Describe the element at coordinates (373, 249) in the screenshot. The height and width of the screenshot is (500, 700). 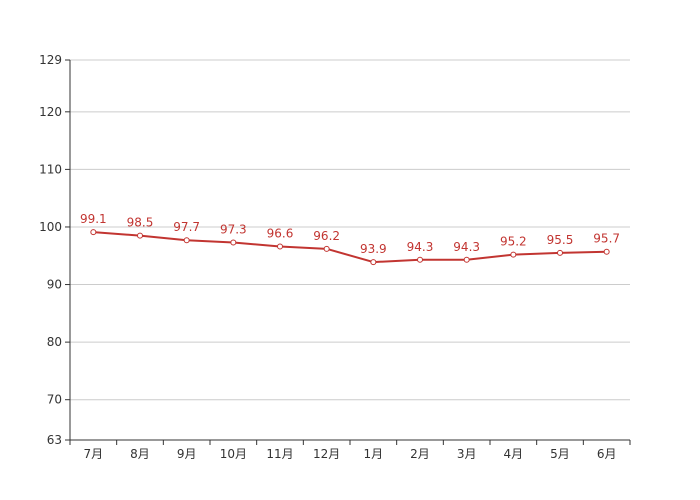
I see `data-label: 93.9` at that location.